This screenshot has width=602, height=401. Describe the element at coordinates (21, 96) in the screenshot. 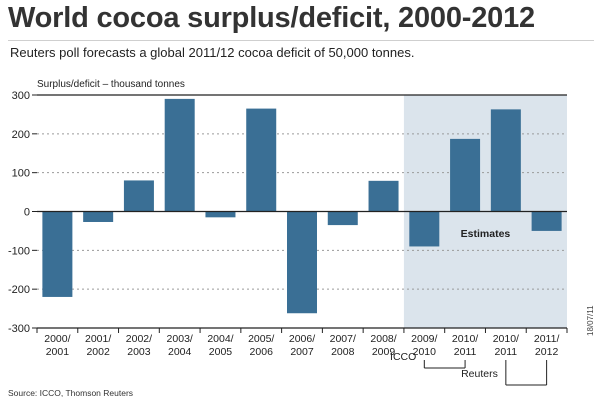

I see `y-tick-label: 300` at that location.